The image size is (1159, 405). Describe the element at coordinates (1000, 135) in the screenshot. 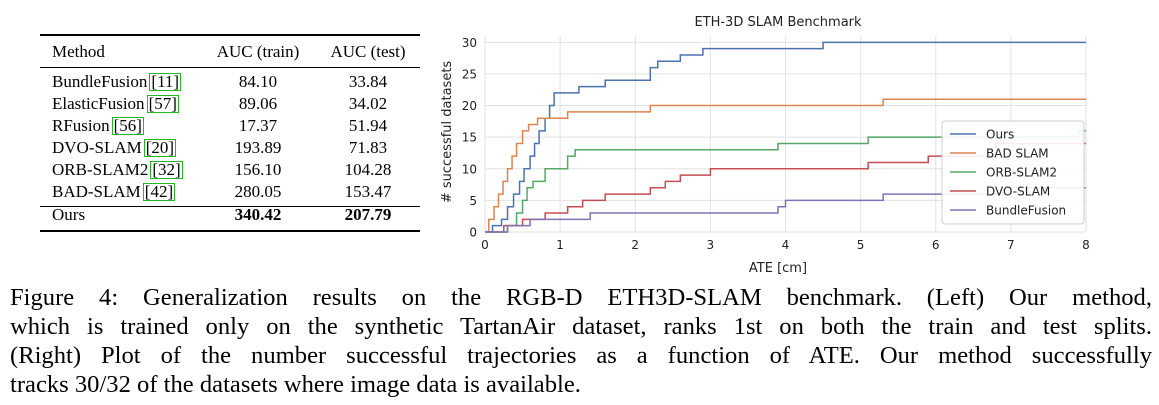

I see `legend-label: Ours` at that location.